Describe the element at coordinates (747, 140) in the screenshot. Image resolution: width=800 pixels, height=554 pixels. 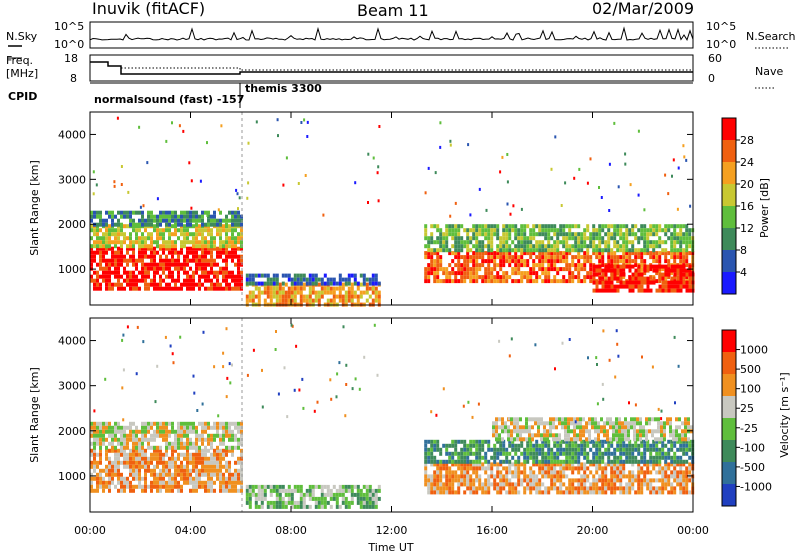
I see `colorbar-tick-label: 28` at that location.